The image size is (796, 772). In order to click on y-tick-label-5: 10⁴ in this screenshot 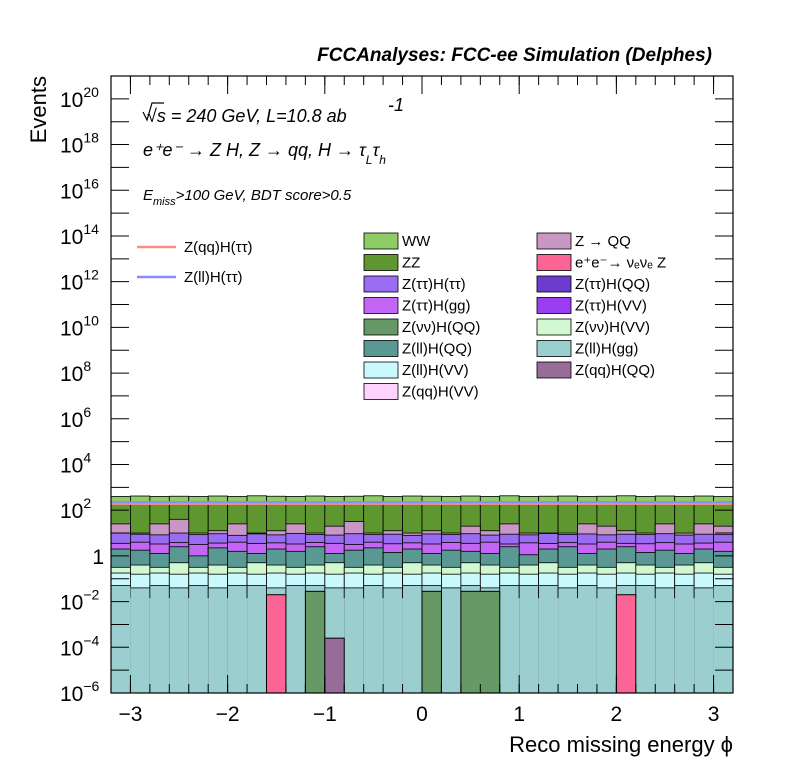, I will do `click(75, 463)`.